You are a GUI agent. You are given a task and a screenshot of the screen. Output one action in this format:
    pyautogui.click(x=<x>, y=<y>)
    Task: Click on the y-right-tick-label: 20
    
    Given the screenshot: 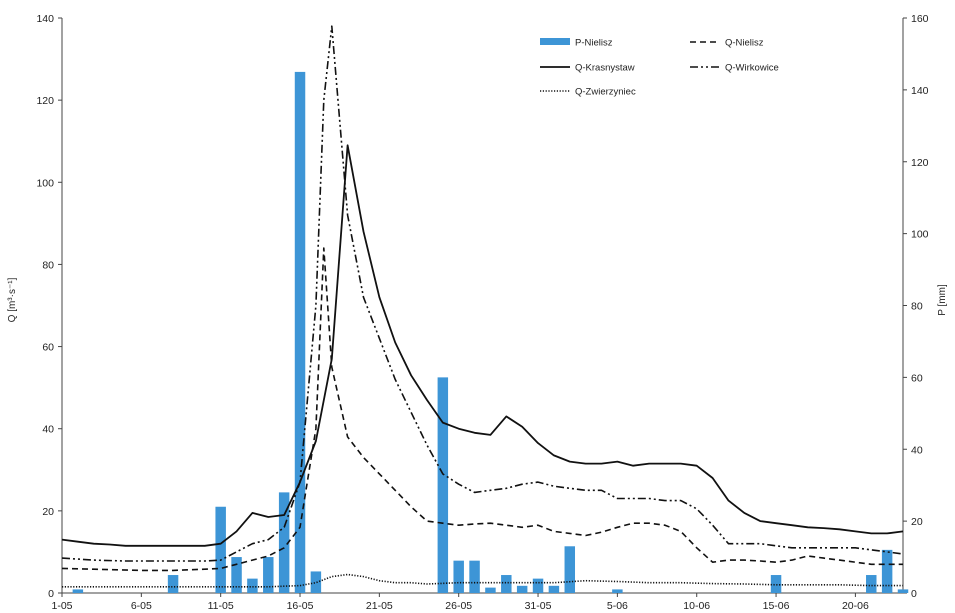 What is the action you would take?
    pyautogui.click(x=917, y=522)
    